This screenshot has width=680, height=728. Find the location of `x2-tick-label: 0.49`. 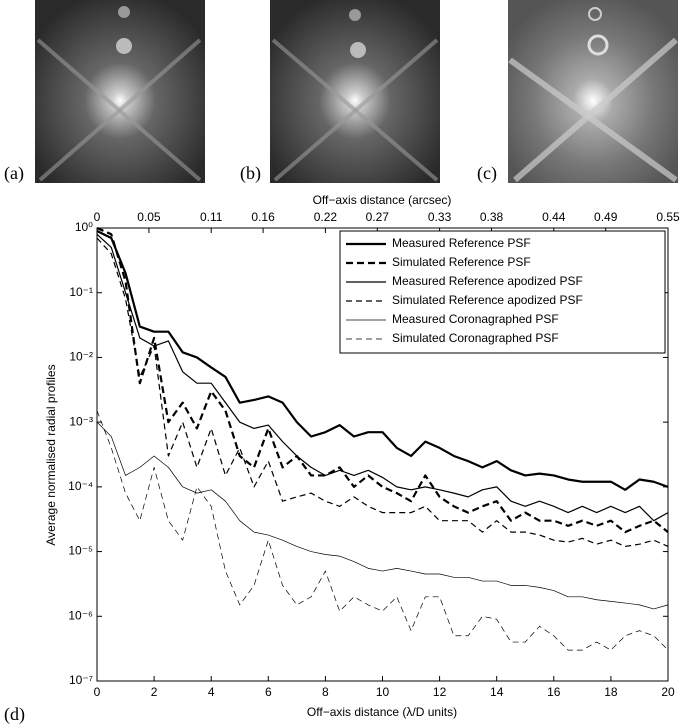

x2-tick-label: 0.49 is located at coordinates (606, 217).